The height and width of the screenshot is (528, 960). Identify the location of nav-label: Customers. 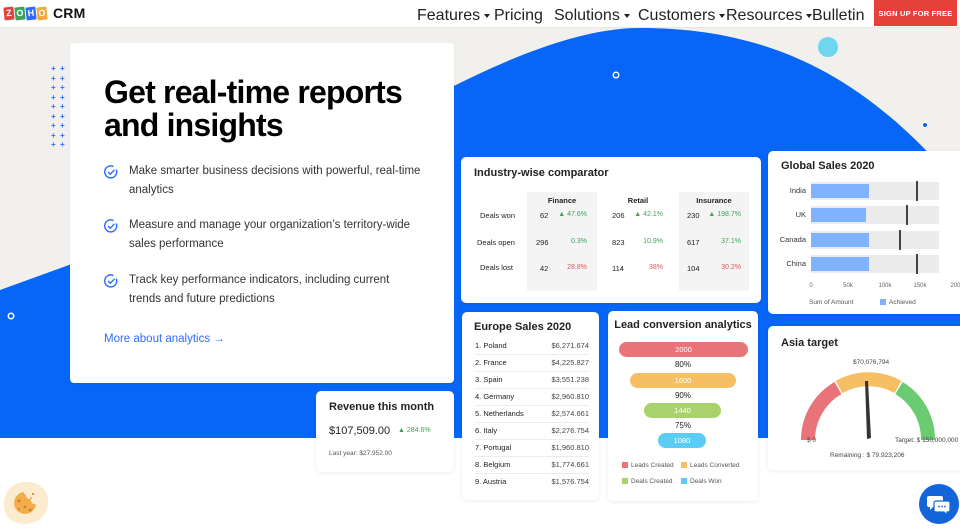
(677, 15).